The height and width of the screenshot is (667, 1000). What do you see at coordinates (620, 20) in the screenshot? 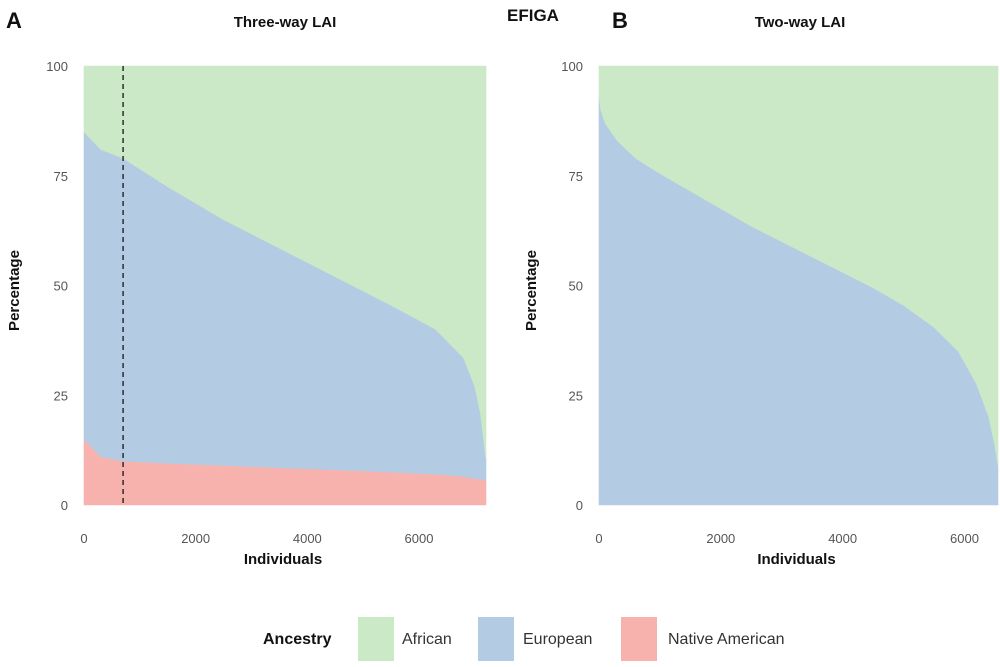
I see `panel-b-letter: B` at bounding box center [620, 20].